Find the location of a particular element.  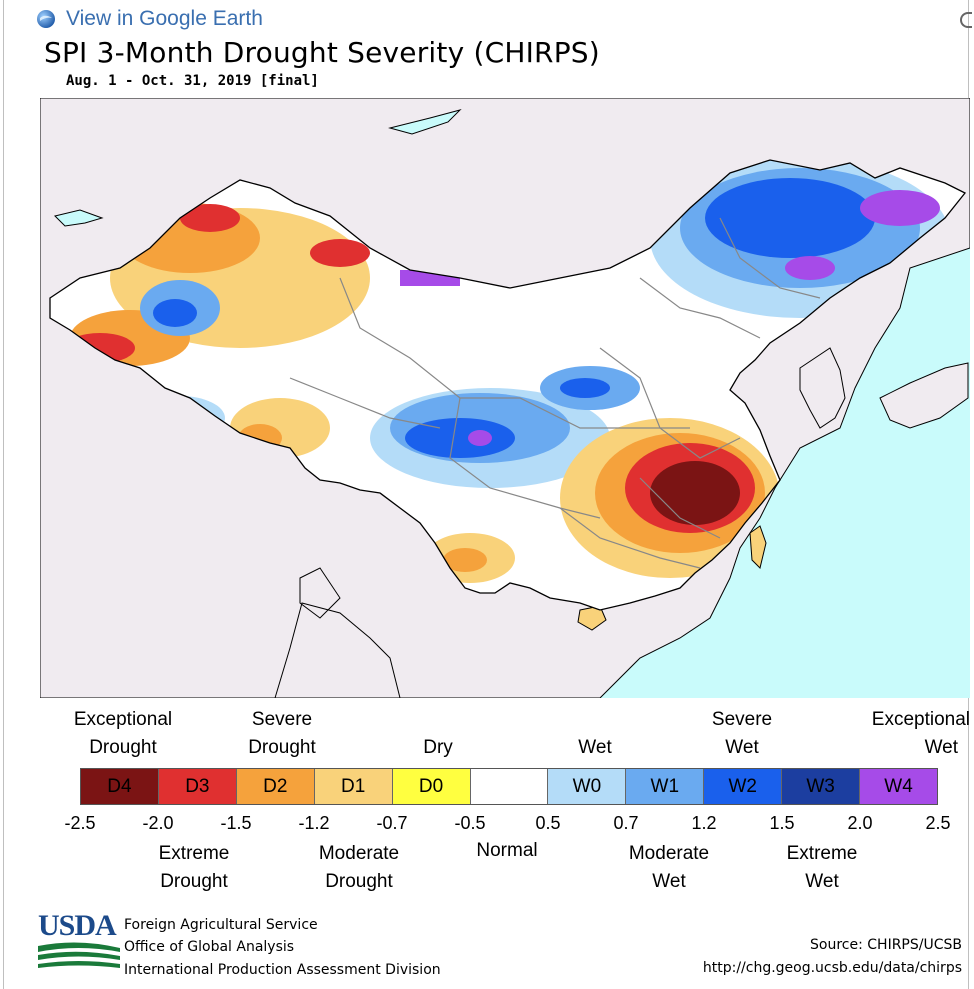

legend-cell-d4: D4 is located at coordinates (120, 786).